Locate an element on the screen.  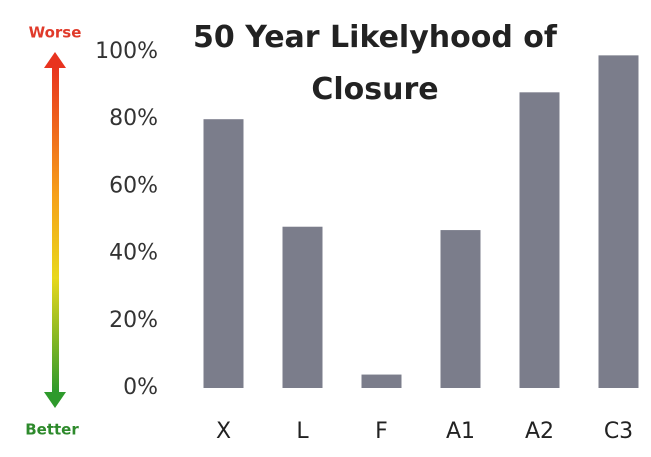
y-tick-label: 60% is located at coordinates (133, 185).